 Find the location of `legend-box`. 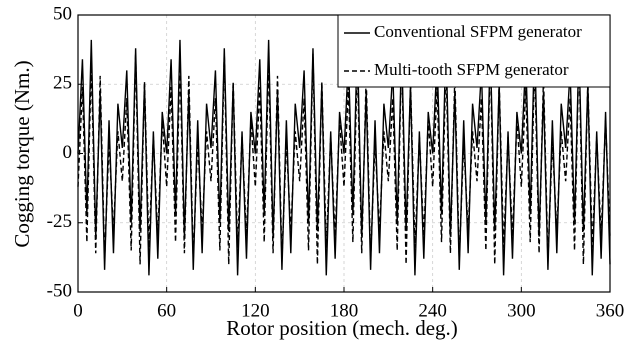

legend-box is located at coordinates (474, 51).